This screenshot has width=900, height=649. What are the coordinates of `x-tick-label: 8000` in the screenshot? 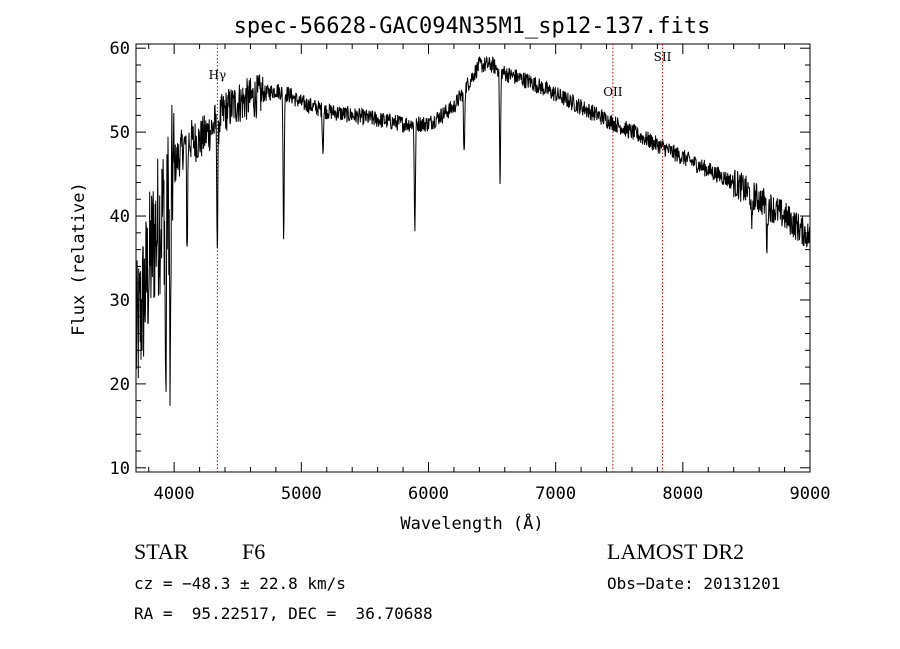 It's located at (682, 494).